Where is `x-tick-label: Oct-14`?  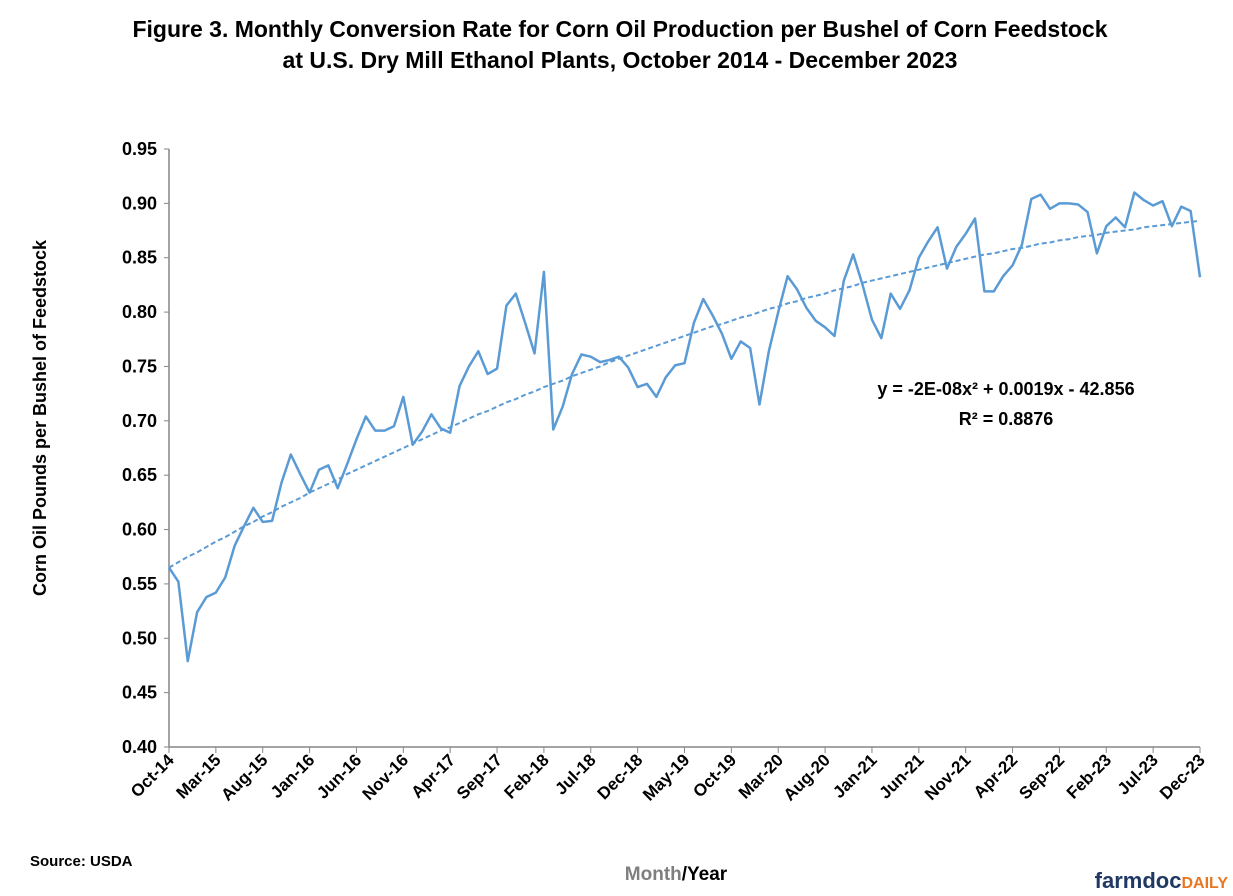
x-tick-label: Oct-14 is located at coordinates (152, 775).